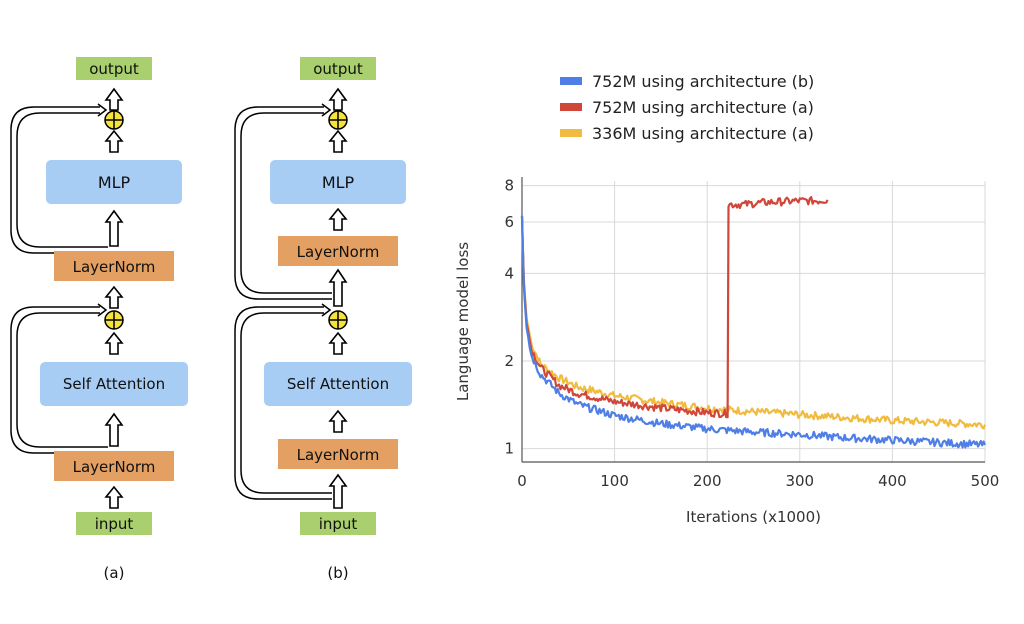 This screenshot has height=624, width=1024. What do you see at coordinates (892, 481) in the screenshot?
I see `x-tick-label: 400` at bounding box center [892, 481].